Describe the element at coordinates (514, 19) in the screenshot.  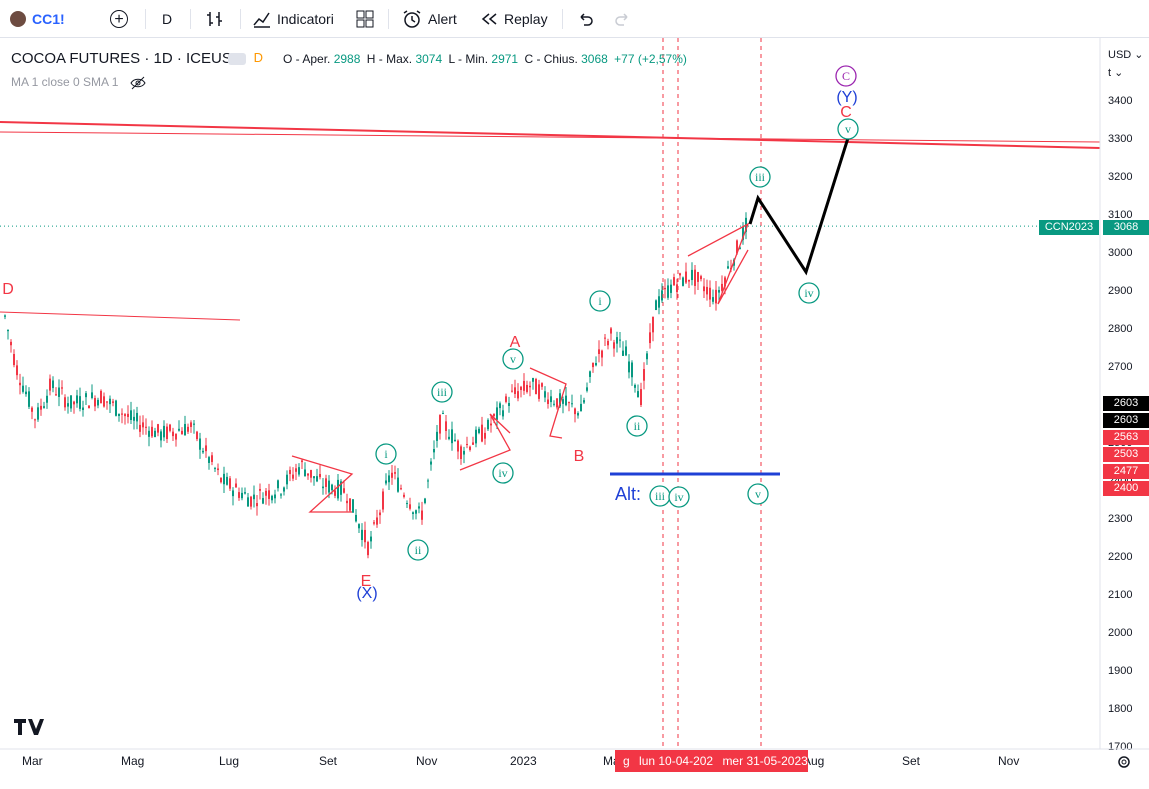
I see `replay-button: Replay` at that location.